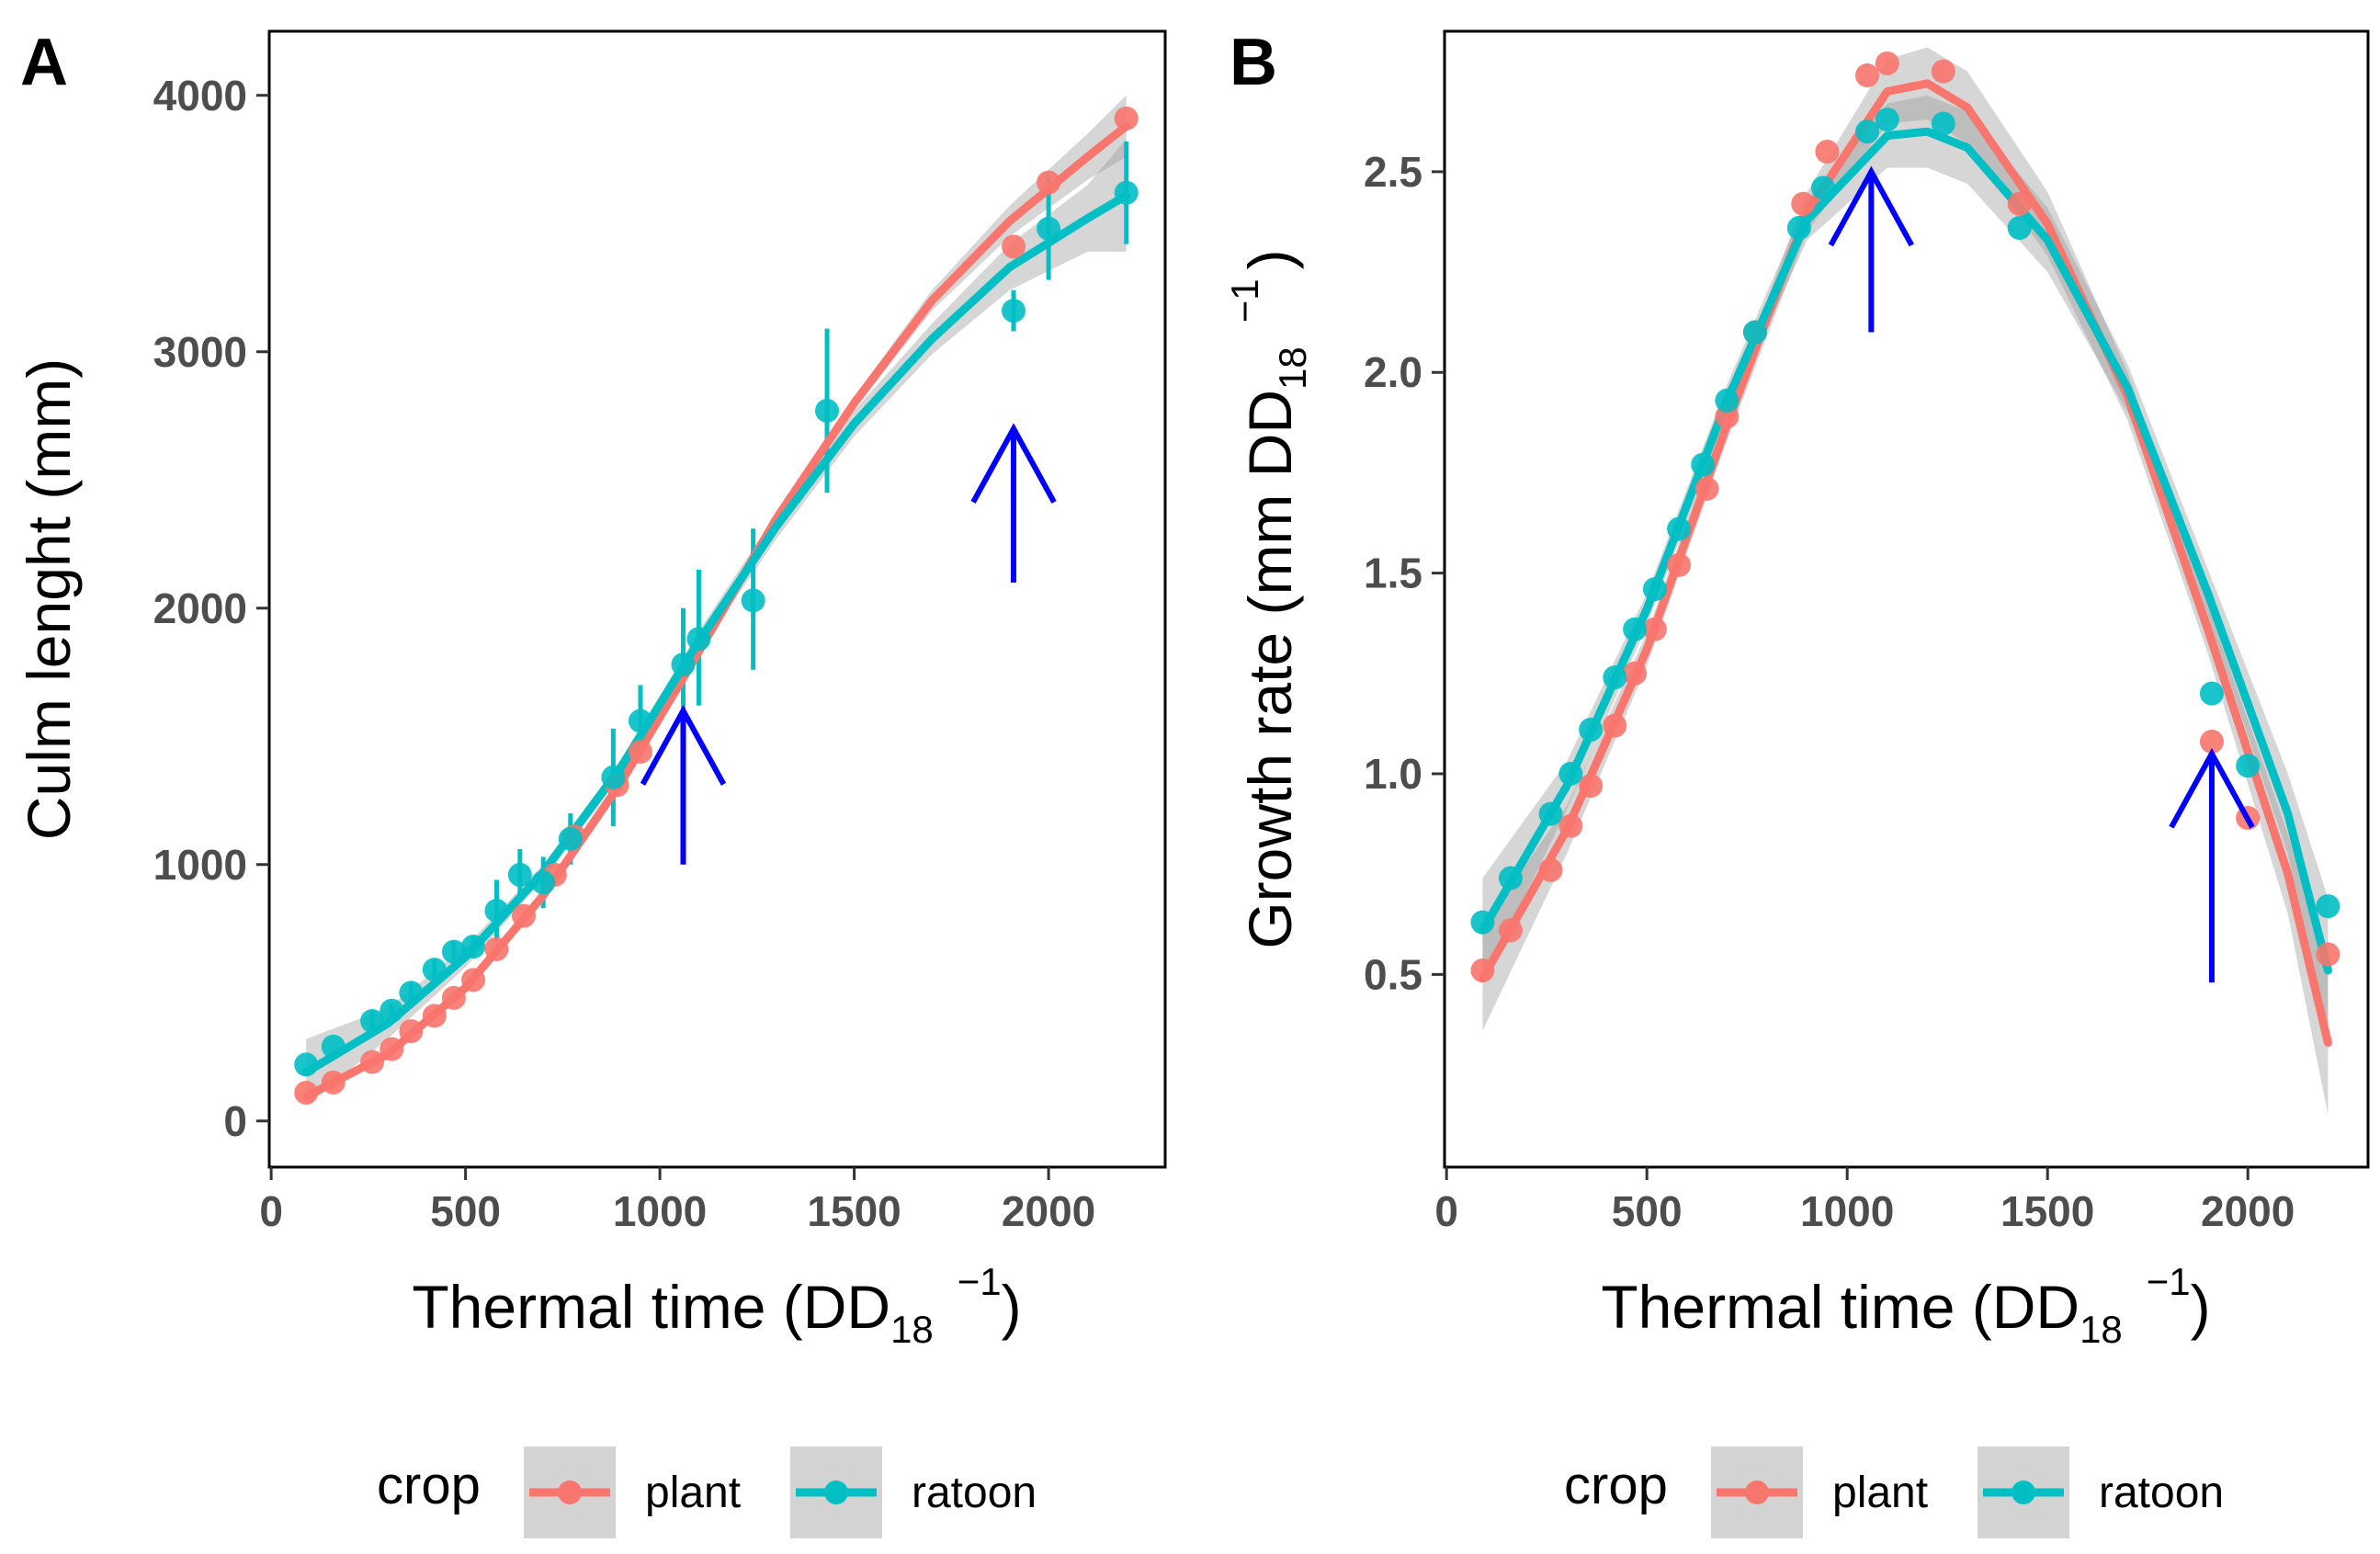  I want to click on panel-b-arrows, so click(2041, 574).